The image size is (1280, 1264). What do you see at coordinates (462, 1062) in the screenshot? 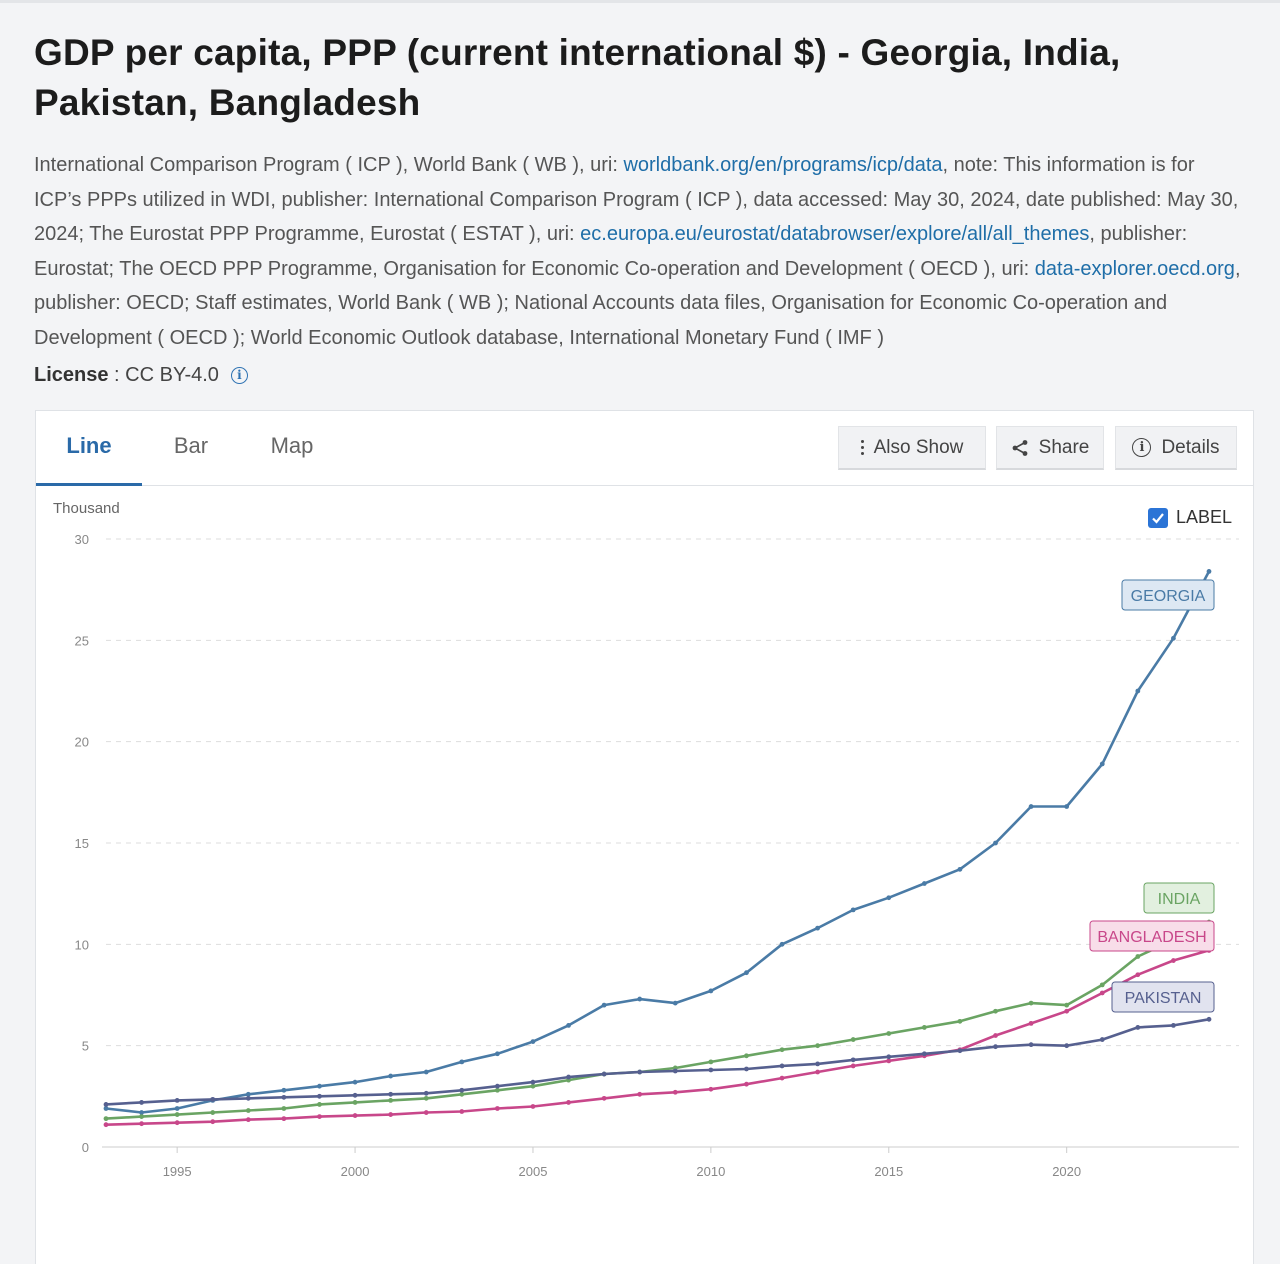
I see `point-georgia-2003` at bounding box center [462, 1062].